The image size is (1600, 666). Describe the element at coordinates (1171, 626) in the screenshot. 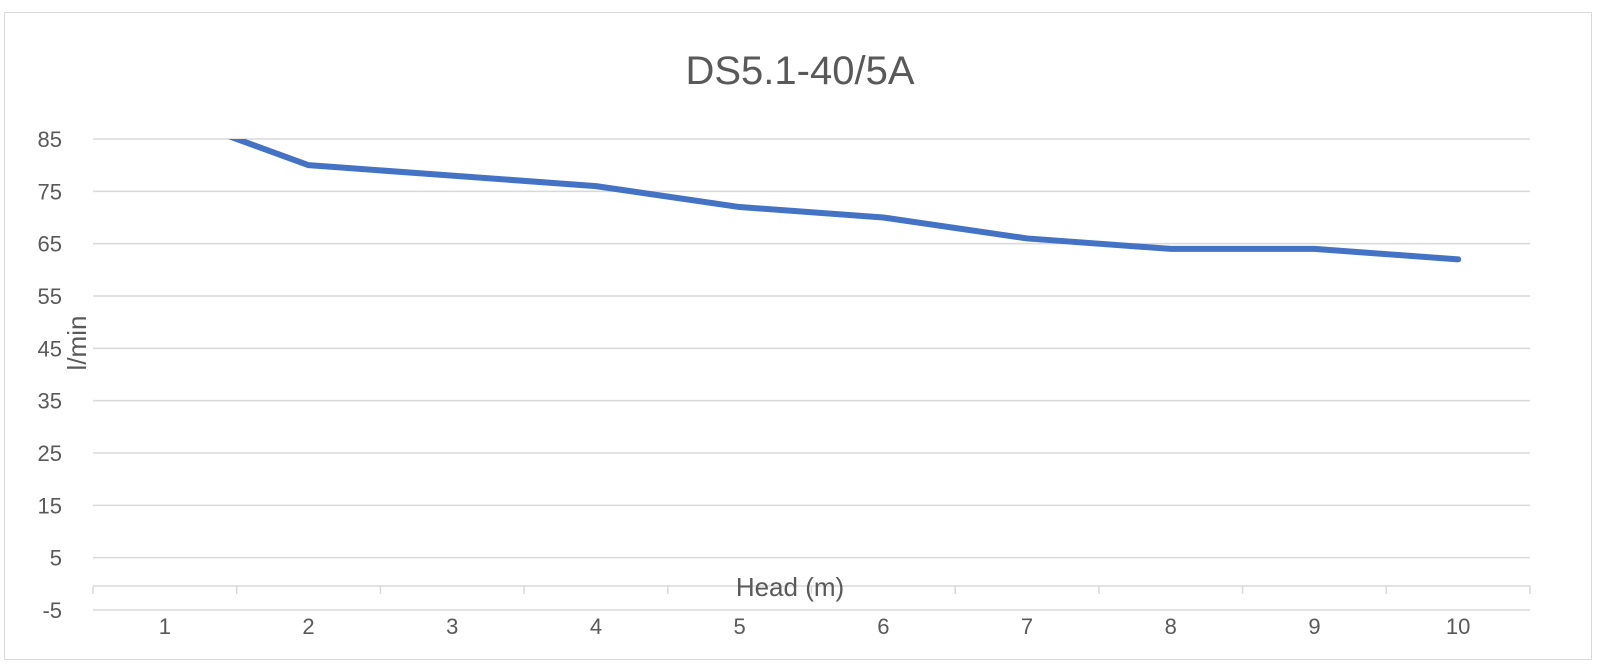

I see `x-tick-label: 8` at that location.